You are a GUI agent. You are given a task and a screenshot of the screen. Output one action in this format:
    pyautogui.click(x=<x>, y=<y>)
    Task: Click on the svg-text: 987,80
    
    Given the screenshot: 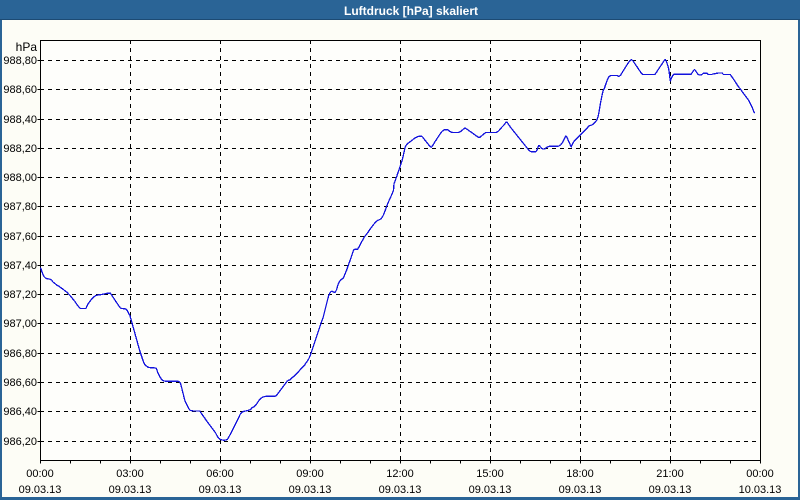 What is the action you would take?
    pyautogui.click(x=20, y=207)
    